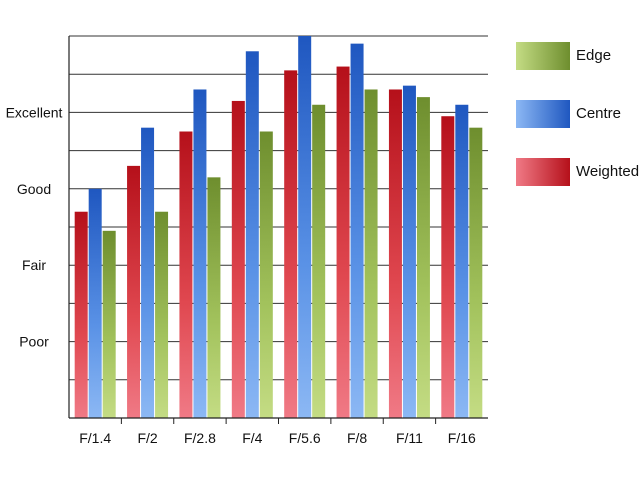  Describe the element at coordinates (34, 226) in the screenshot. I see `y-tick-labels: Poor Fair Good Excellent` at that location.